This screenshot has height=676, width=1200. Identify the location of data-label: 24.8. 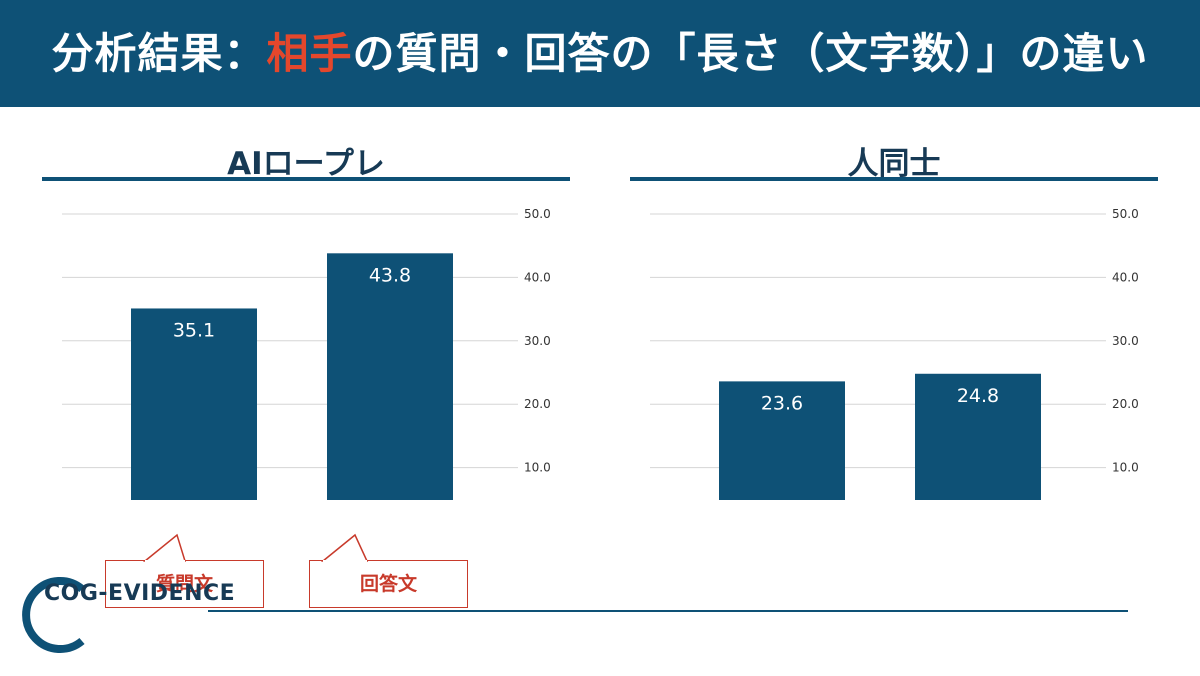
(978, 396).